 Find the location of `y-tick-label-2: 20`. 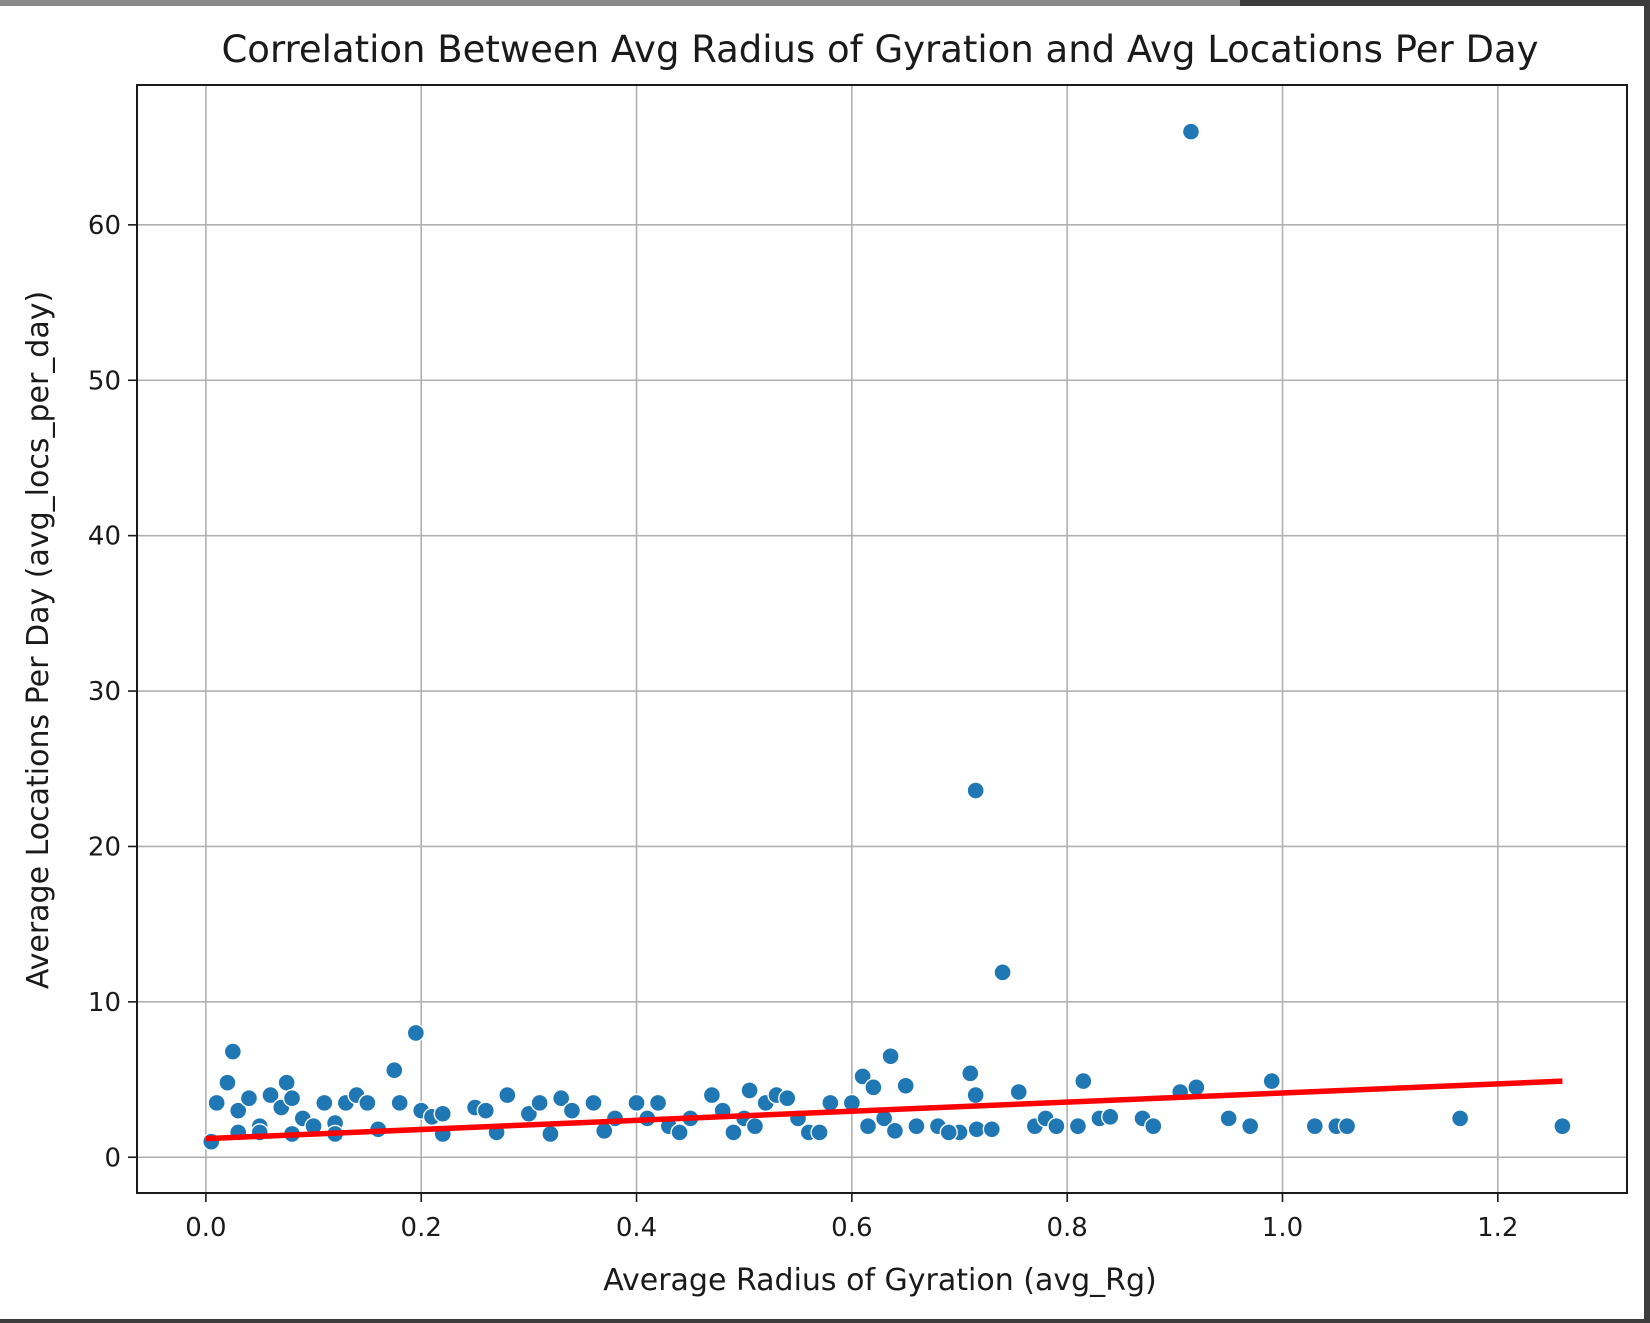

y-tick-label-2: 20 is located at coordinates (104, 847).